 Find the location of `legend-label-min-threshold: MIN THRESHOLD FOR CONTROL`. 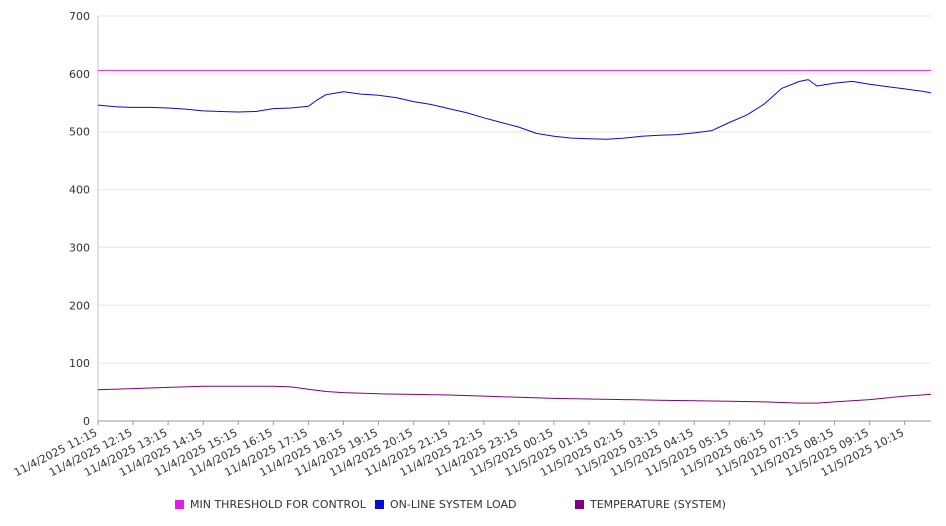

legend-label-min-threshold: MIN THRESHOLD FOR CONTROL is located at coordinates (278, 504).